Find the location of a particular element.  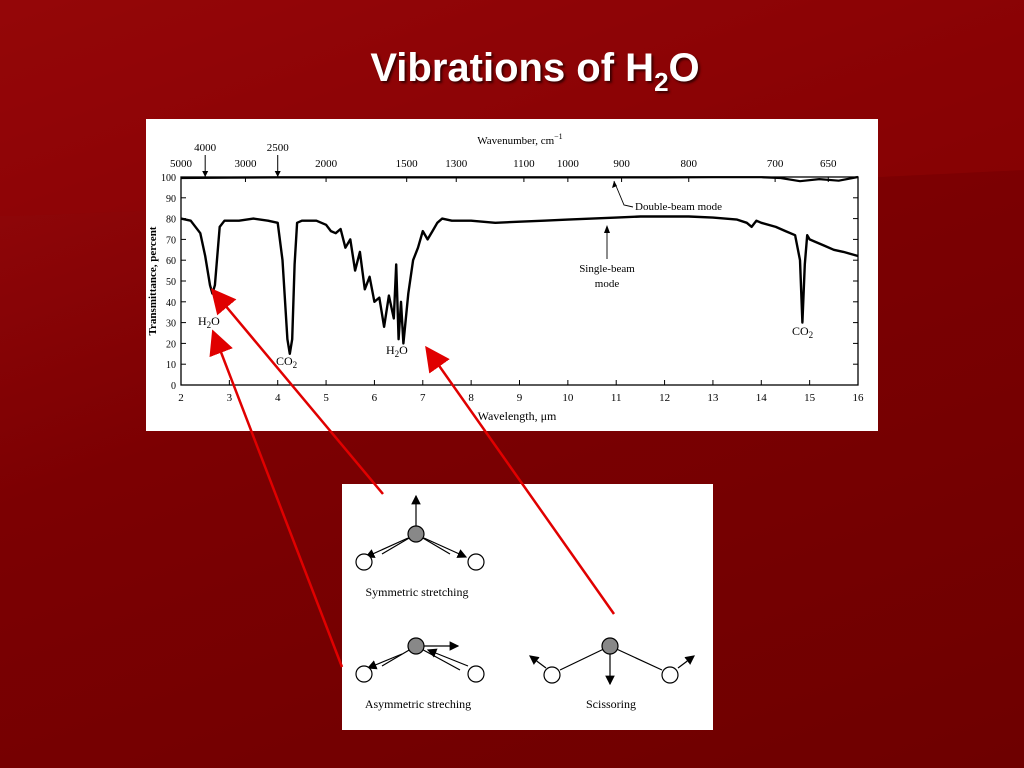

top-tick-label: 900 is located at coordinates (621, 164).